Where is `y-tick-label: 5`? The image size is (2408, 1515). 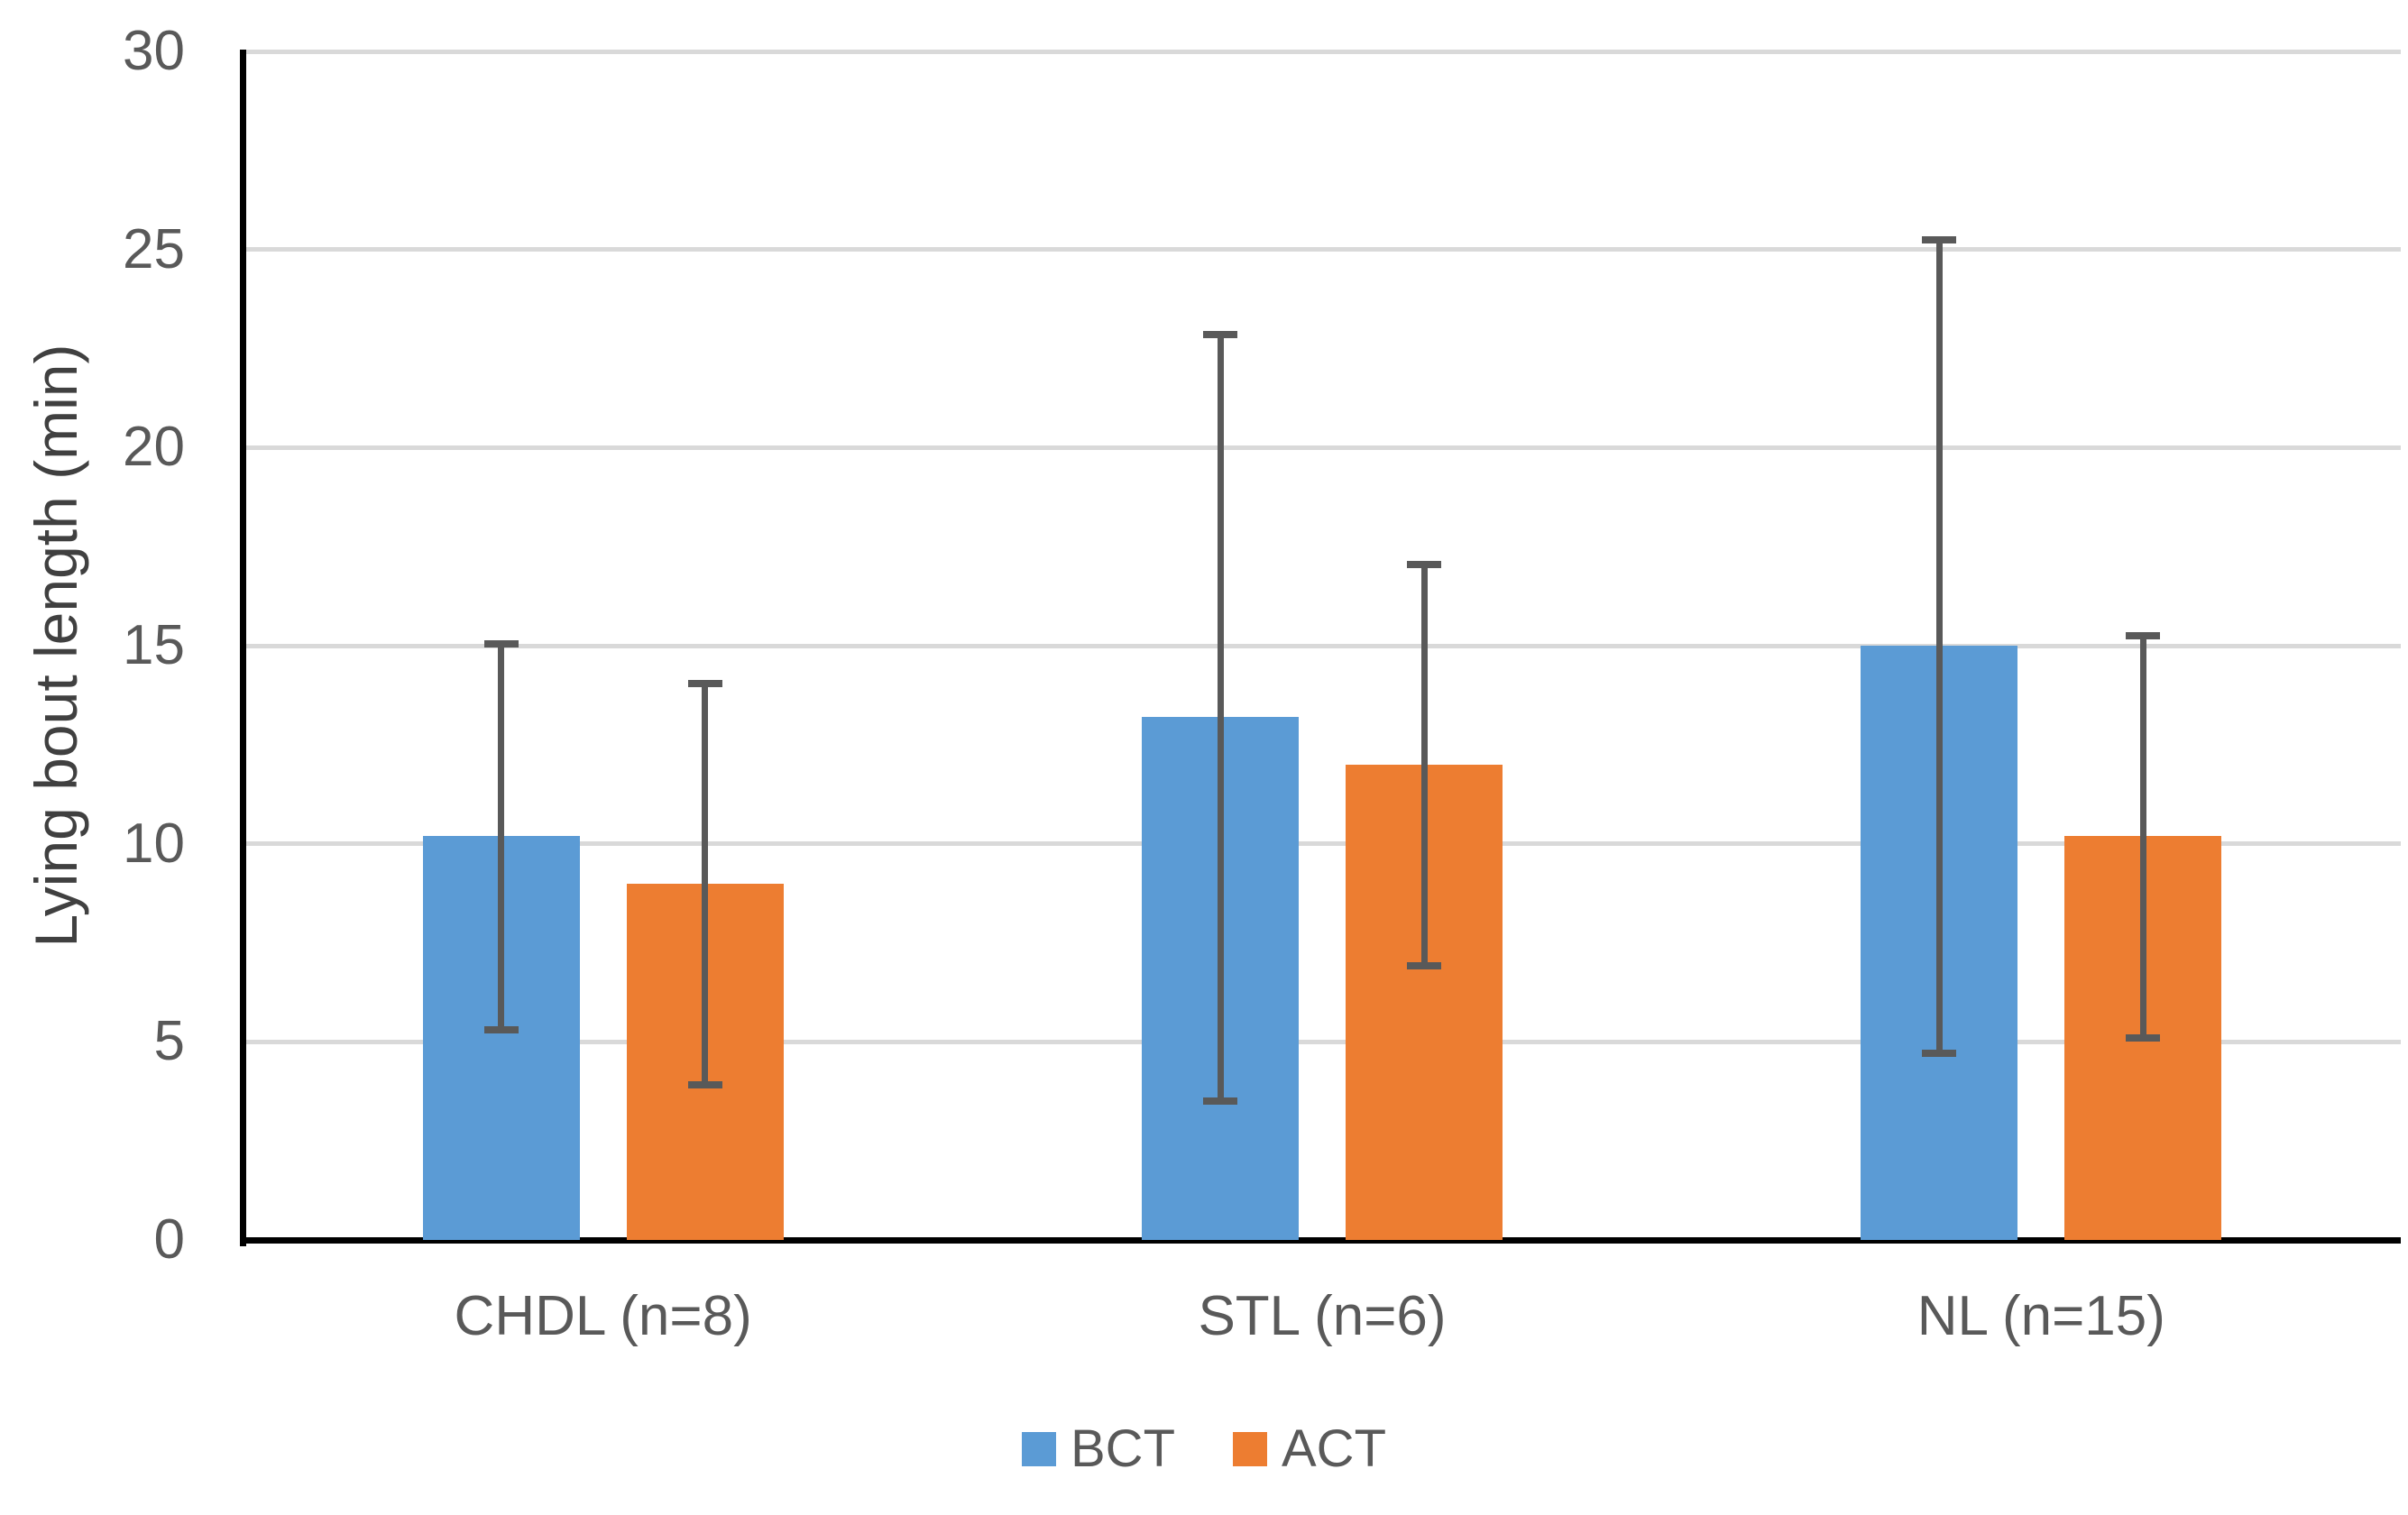
y-tick-label: 5 is located at coordinates (169, 1041).